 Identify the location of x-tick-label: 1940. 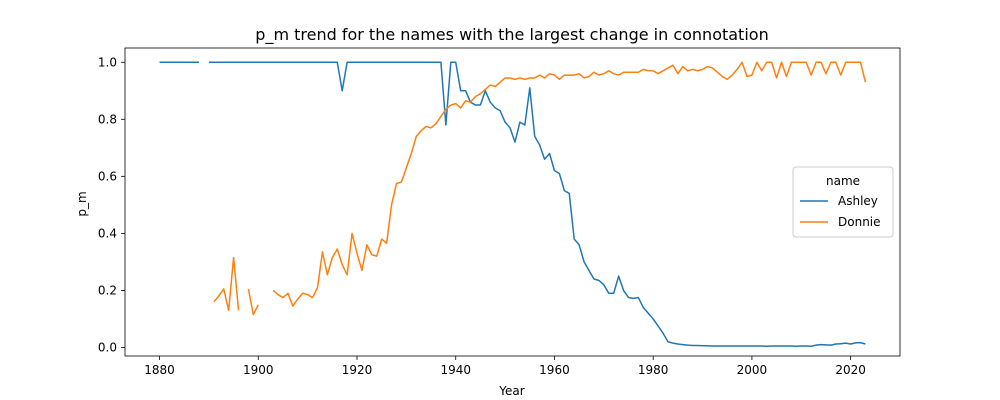
(455, 370).